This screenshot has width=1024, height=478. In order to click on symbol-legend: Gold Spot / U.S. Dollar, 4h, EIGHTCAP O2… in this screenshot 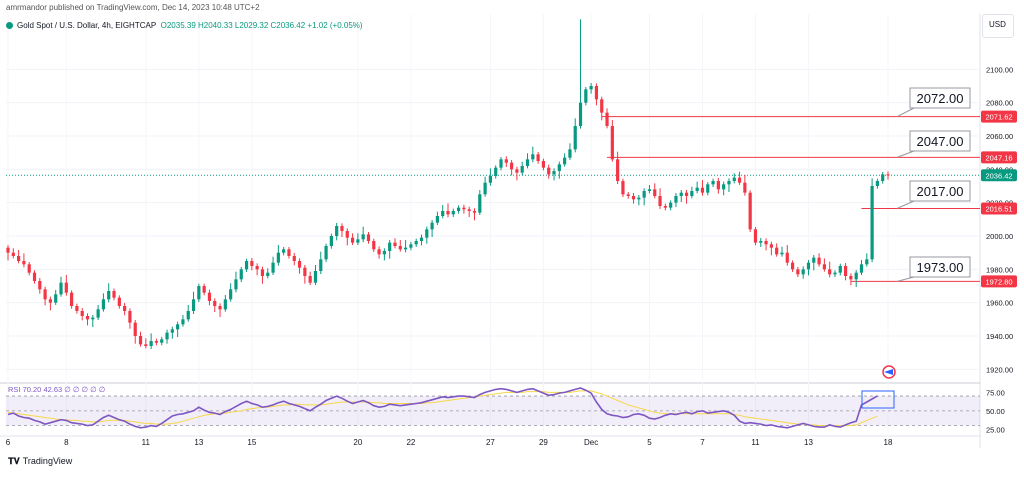, I will do `click(184, 25)`.